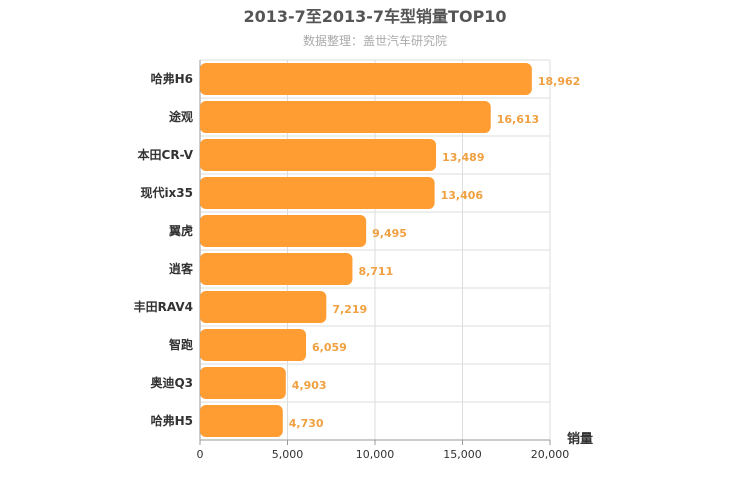 This screenshot has width=750, height=500. What do you see at coordinates (181, 116) in the screenshot?
I see `category-label: 途观` at bounding box center [181, 116].